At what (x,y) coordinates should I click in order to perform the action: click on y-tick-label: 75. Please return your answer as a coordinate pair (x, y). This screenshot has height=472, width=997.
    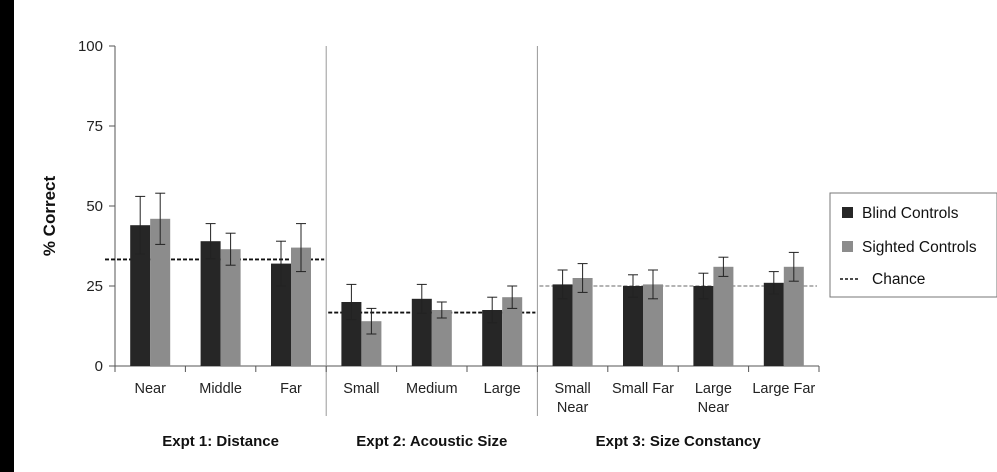
    Looking at the image, I should click on (94, 126).